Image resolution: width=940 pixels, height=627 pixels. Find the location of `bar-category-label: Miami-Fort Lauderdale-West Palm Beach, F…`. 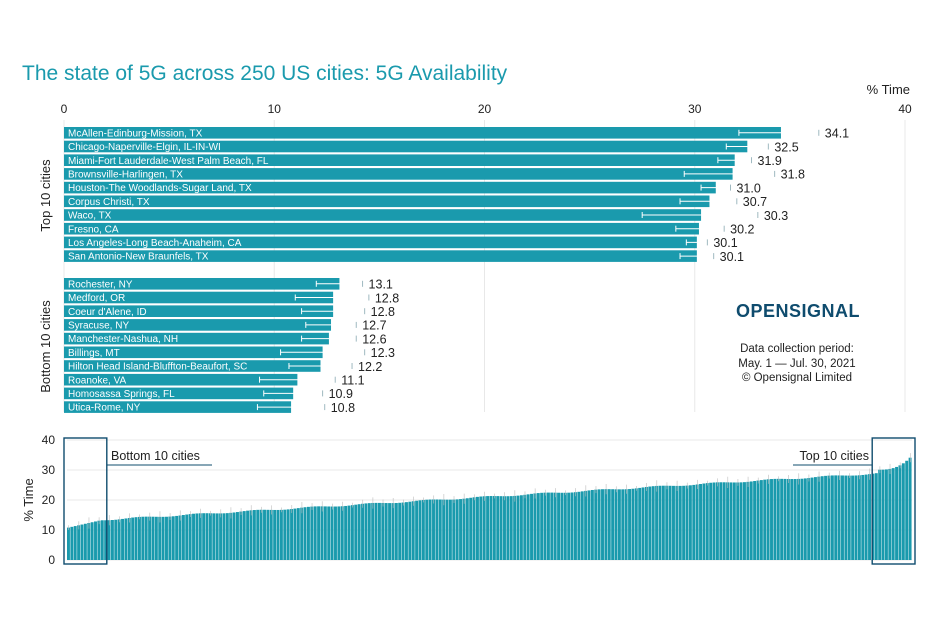

bar-category-label: Miami-Fort Lauderdale-West Palm Beach, F… is located at coordinates (168, 161).